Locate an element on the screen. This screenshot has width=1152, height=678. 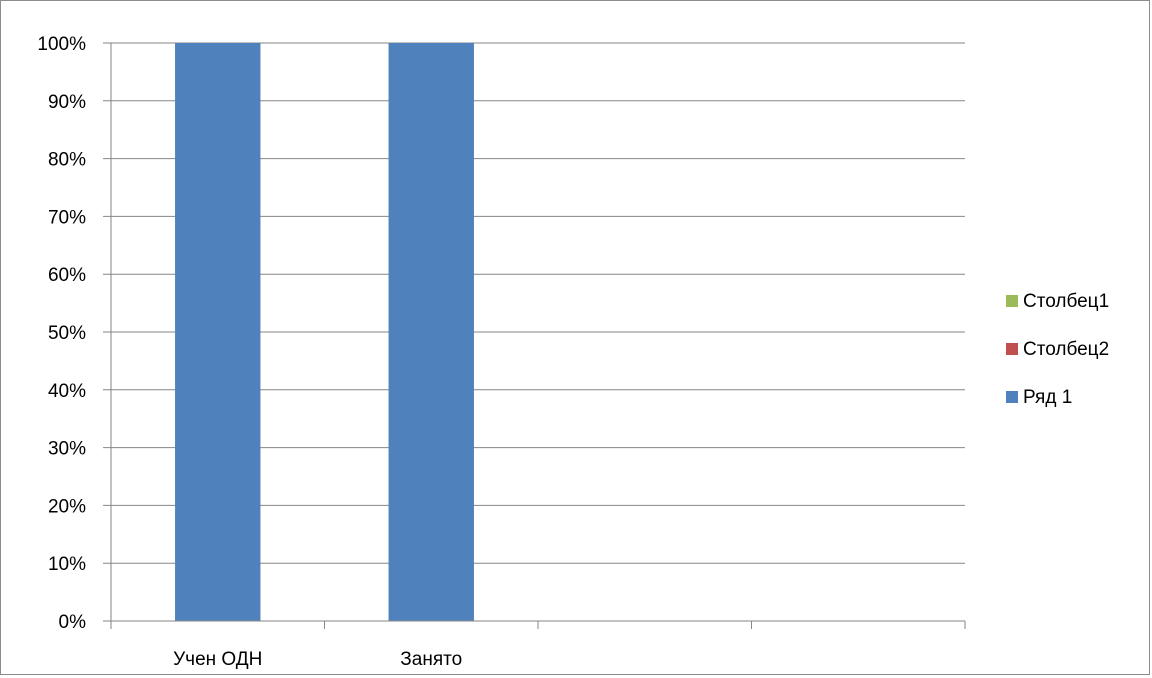
legend-label: Ряд 1 is located at coordinates (1047, 397).